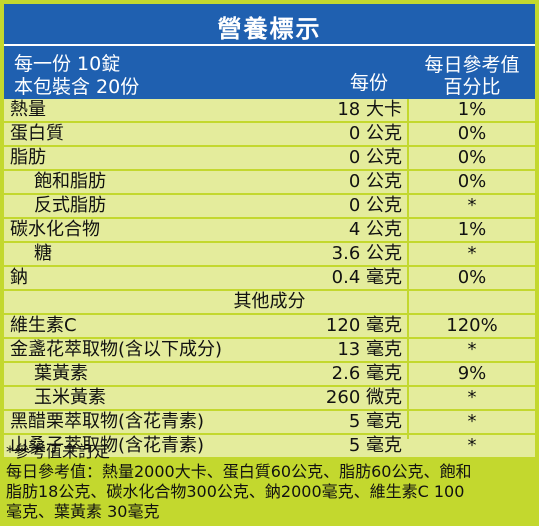 The height and width of the screenshot is (526, 539). I want to click on nutrient-amount: 4 公克, so click(375, 229).